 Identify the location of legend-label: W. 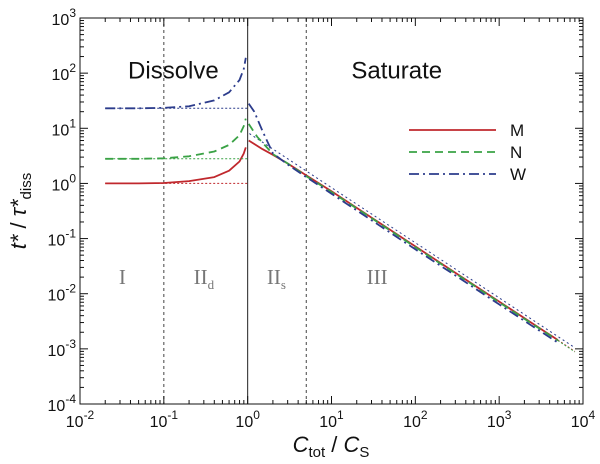
(518, 174).